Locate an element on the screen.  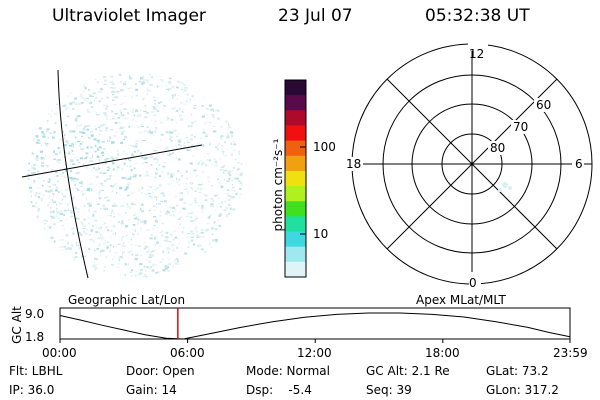
glat-info: GLat: 73.2 is located at coordinates (517, 371).